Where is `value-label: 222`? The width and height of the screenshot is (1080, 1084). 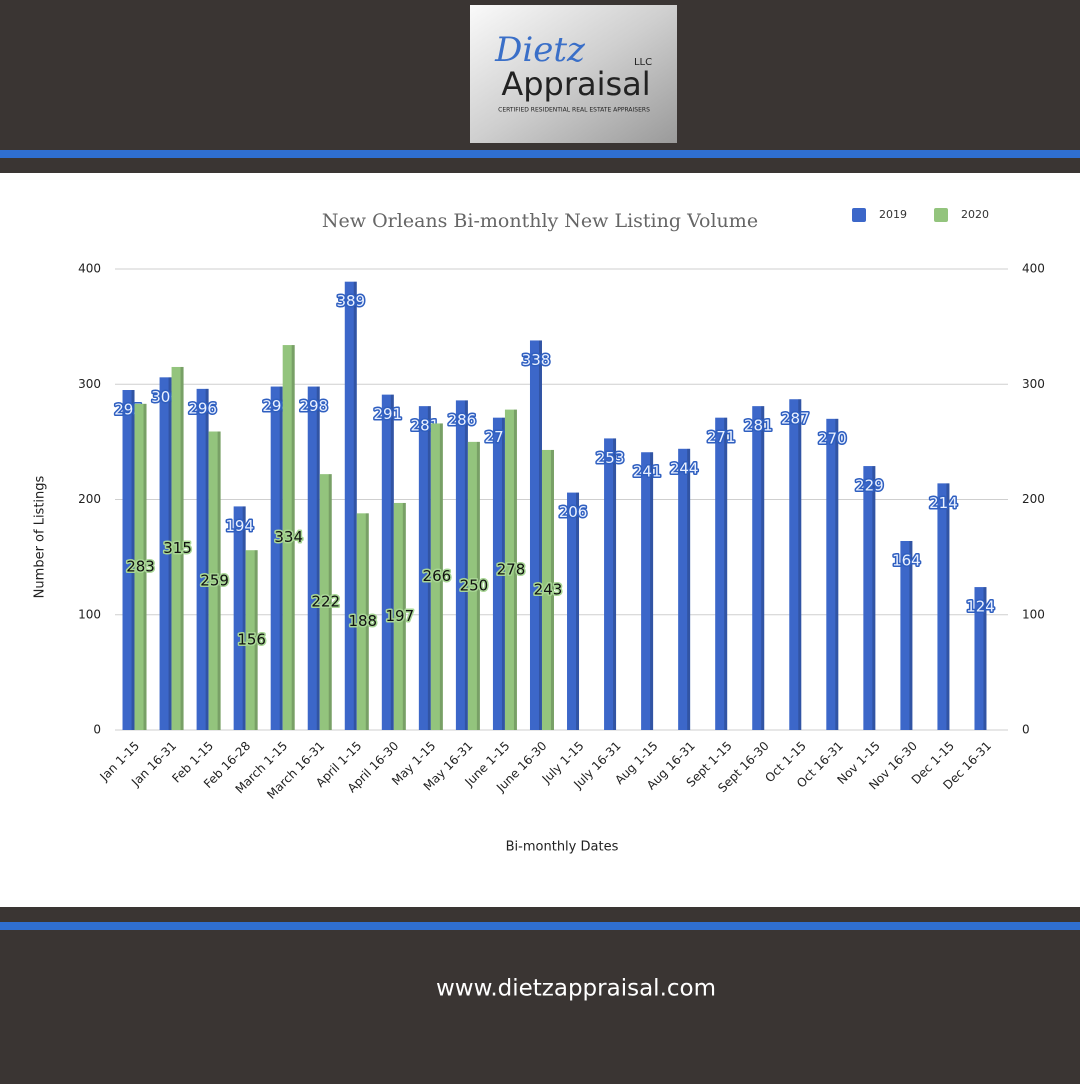 value-label: 222 is located at coordinates (325, 602).